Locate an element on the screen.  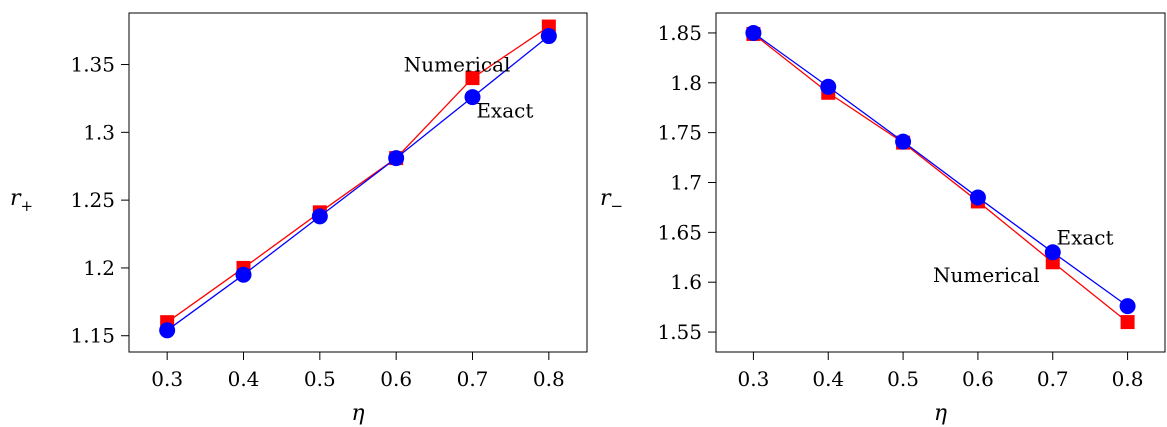
y-tick-label: 1.3 is located at coordinates (99, 132).